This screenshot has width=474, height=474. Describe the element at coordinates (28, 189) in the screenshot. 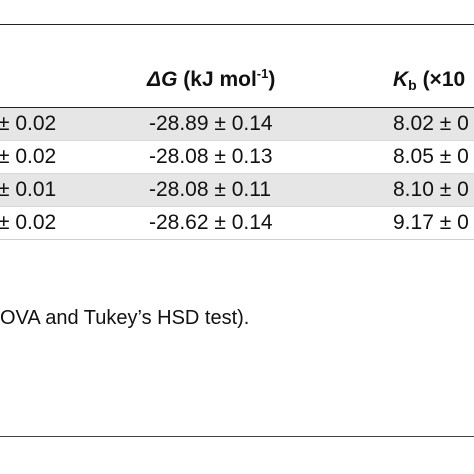

I see `cell-col-a: ± 0.01` at that location.